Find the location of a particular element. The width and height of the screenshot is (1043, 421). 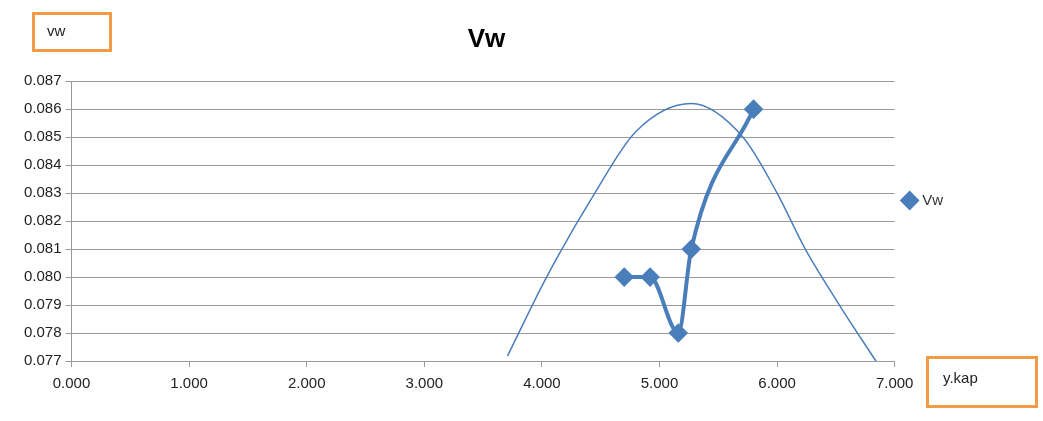

x-tick-label: 5.000 is located at coordinates (659, 383).